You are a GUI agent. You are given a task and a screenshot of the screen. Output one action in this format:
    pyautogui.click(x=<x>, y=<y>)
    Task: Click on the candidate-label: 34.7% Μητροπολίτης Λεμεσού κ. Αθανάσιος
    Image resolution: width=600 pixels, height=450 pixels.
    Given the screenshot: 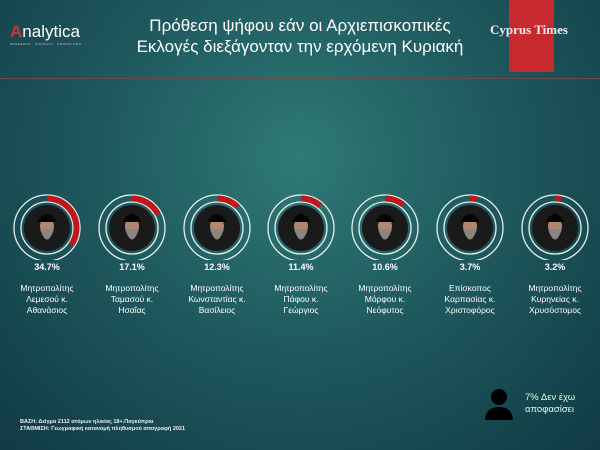 What is the action you would take?
    pyautogui.click(x=47, y=289)
    